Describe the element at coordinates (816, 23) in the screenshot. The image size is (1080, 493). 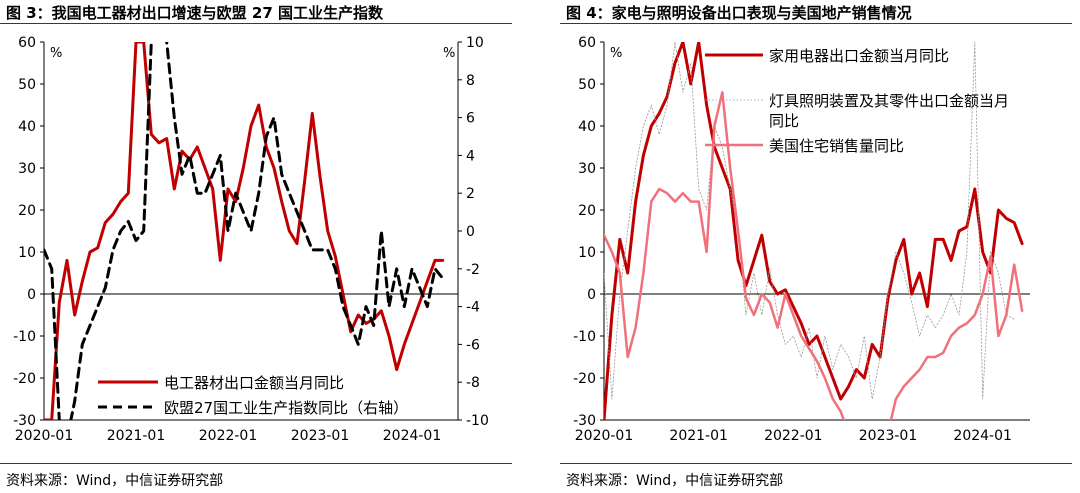
I see `figure-4-title-rule` at that location.